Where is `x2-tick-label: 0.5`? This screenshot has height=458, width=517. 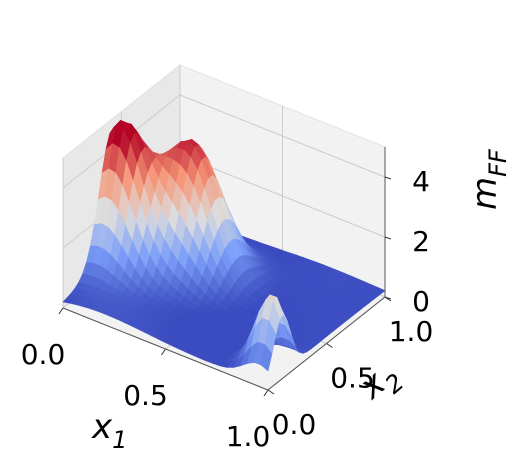
x2-tick-label: 0.5 is located at coordinates (352, 378).